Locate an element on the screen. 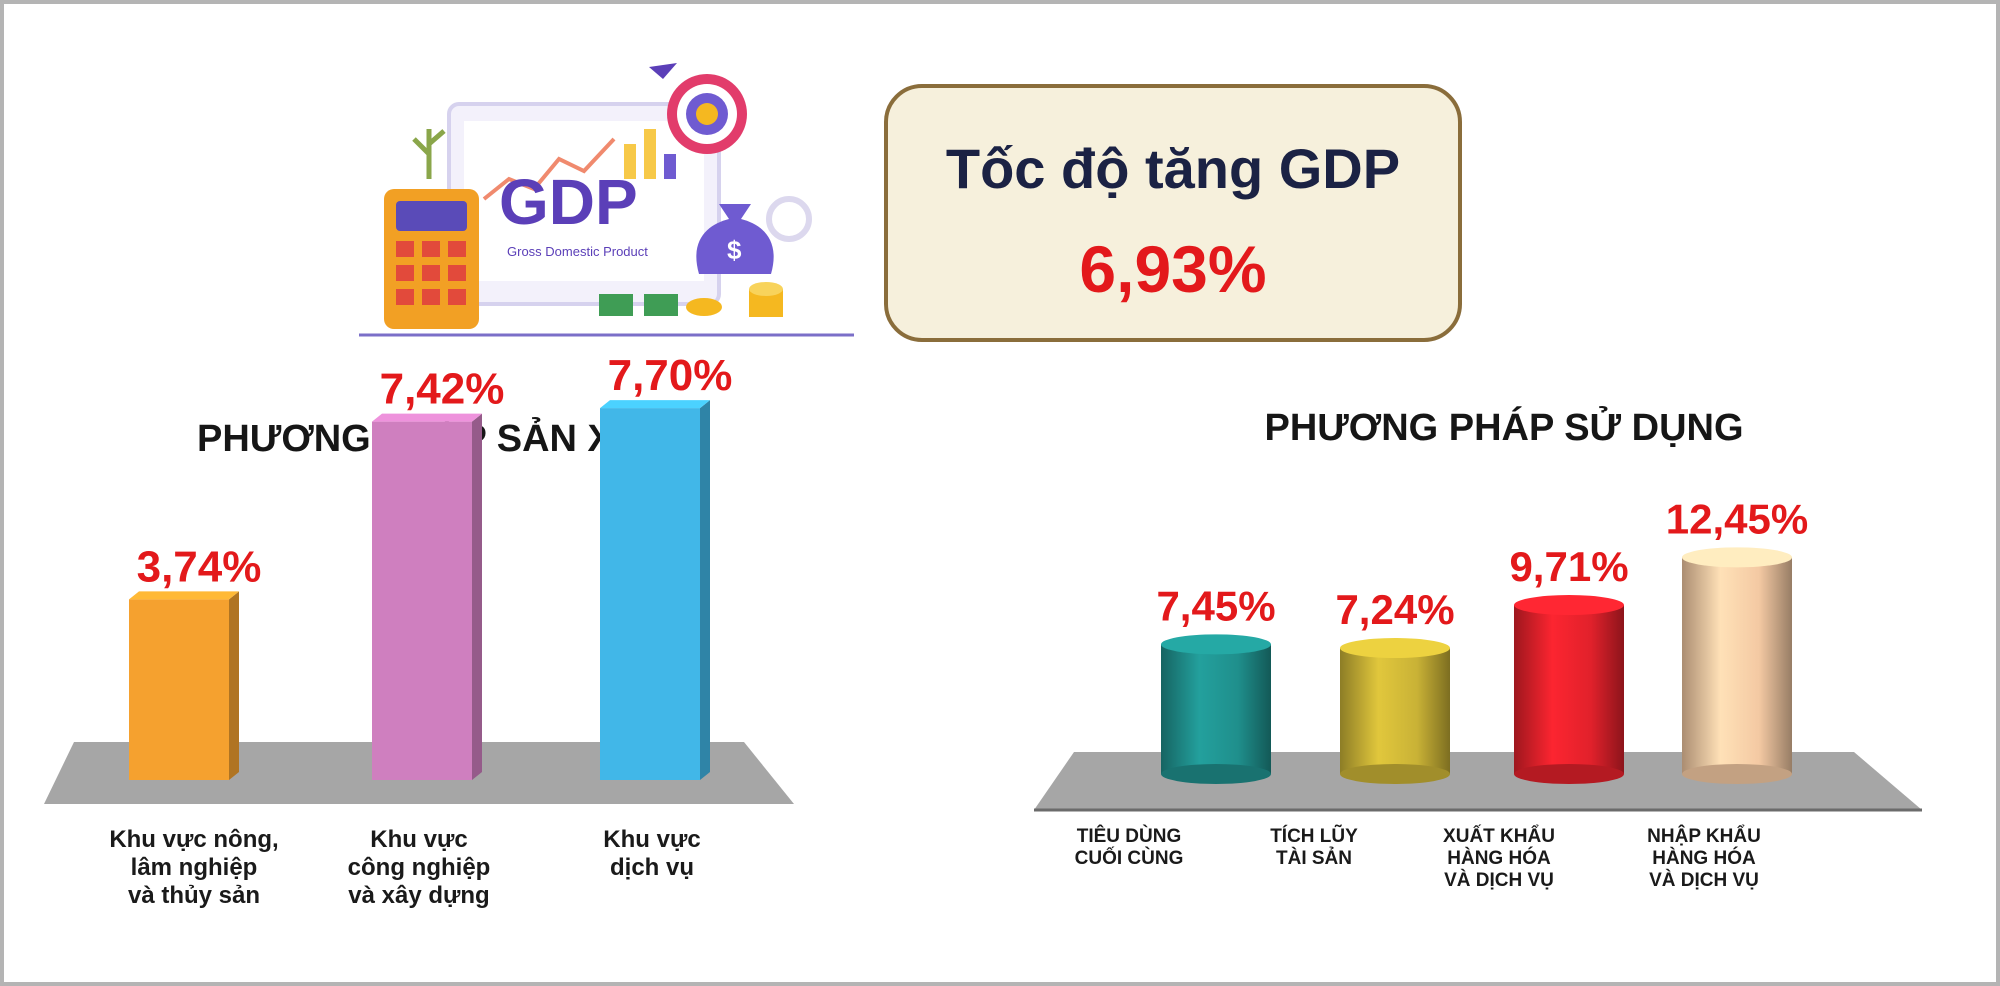 This screenshot has width=2000, height=986. production-bar-1-value: 3,74% is located at coordinates (199, 566).